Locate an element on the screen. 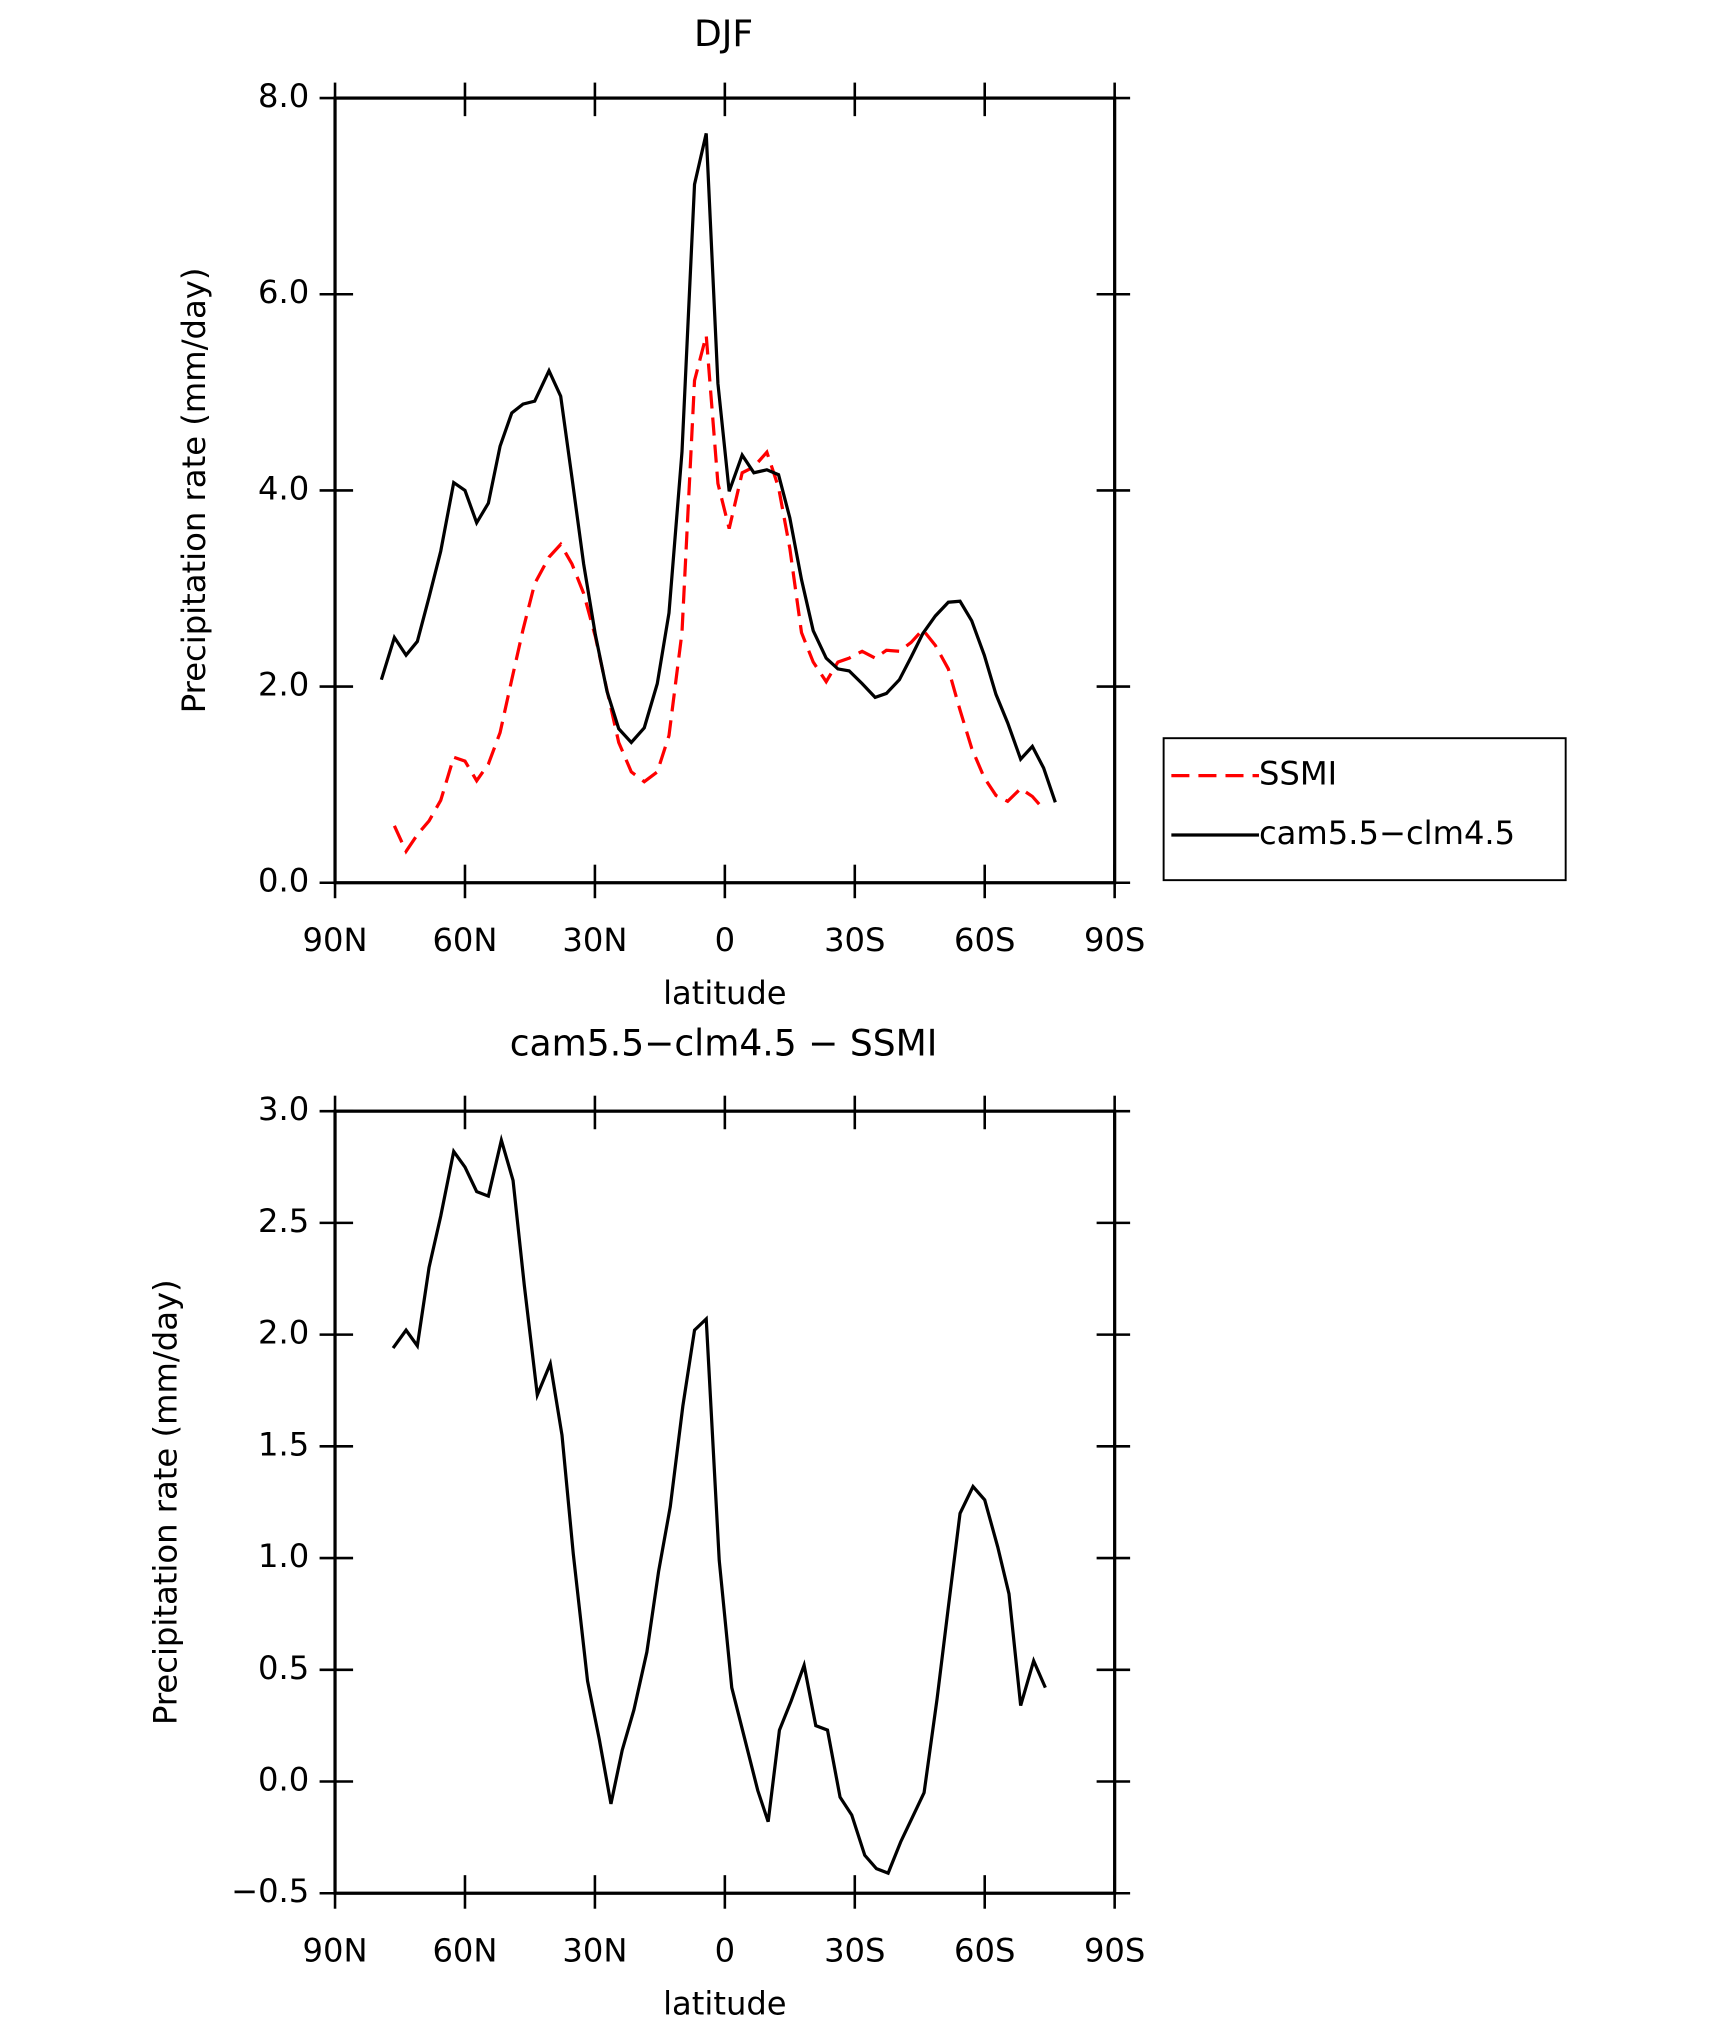 The width and height of the screenshot is (1710, 2021). legend-label: SSMI is located at coordinates (1298, 774).